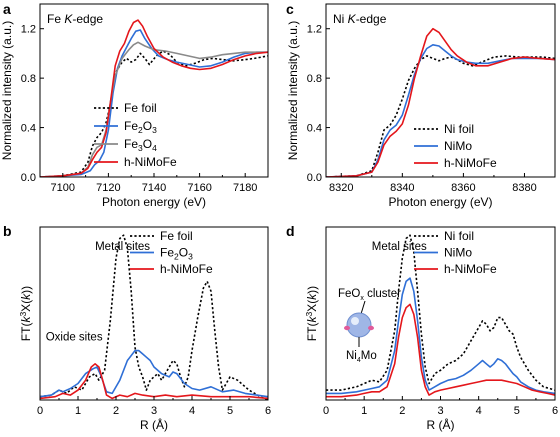 The image size is (560, 437). What do you see at coordinates (28, 129) in the screenshot?
I see `y-tick-label-a-1: 0.4` at bounding box center [28, 129].